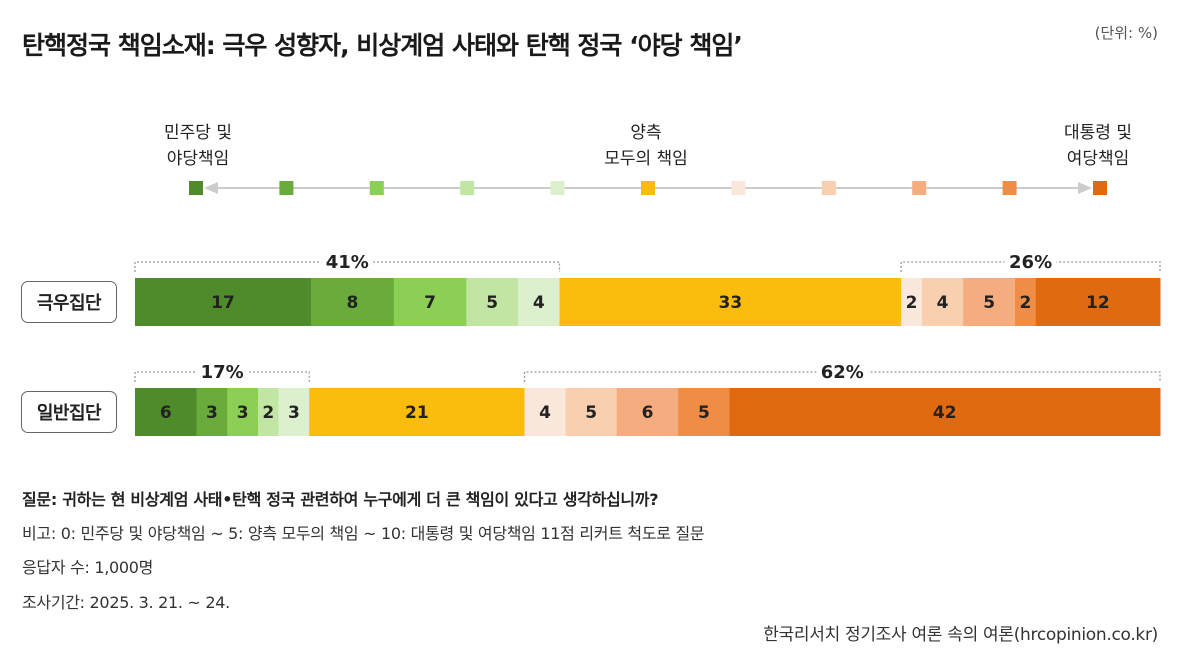 Image resolution: width=1180 pixels, height=661 pixels. I want to click on bar-segment-r1-s6, so click(545, 412).